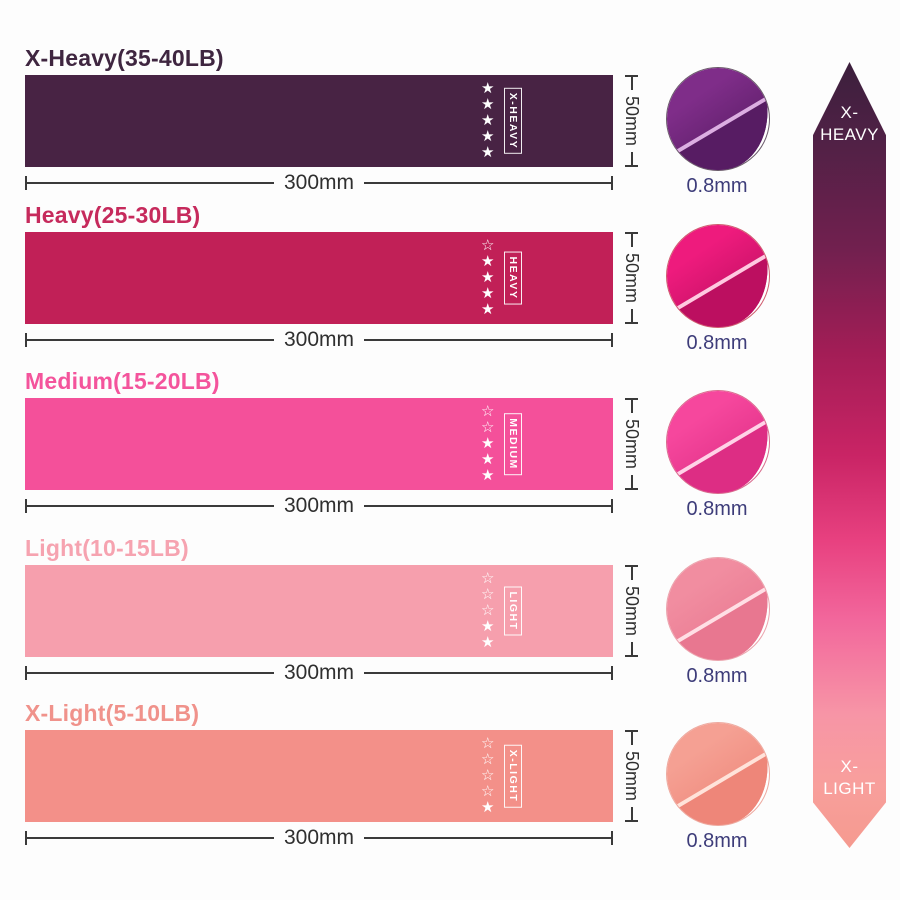  What do you see at coordinates (319, 121) in the screenshot?
I see `band-rect: ★ ★ ★ ★ ★ X-HEAVY` at bounding box center [319, 121].